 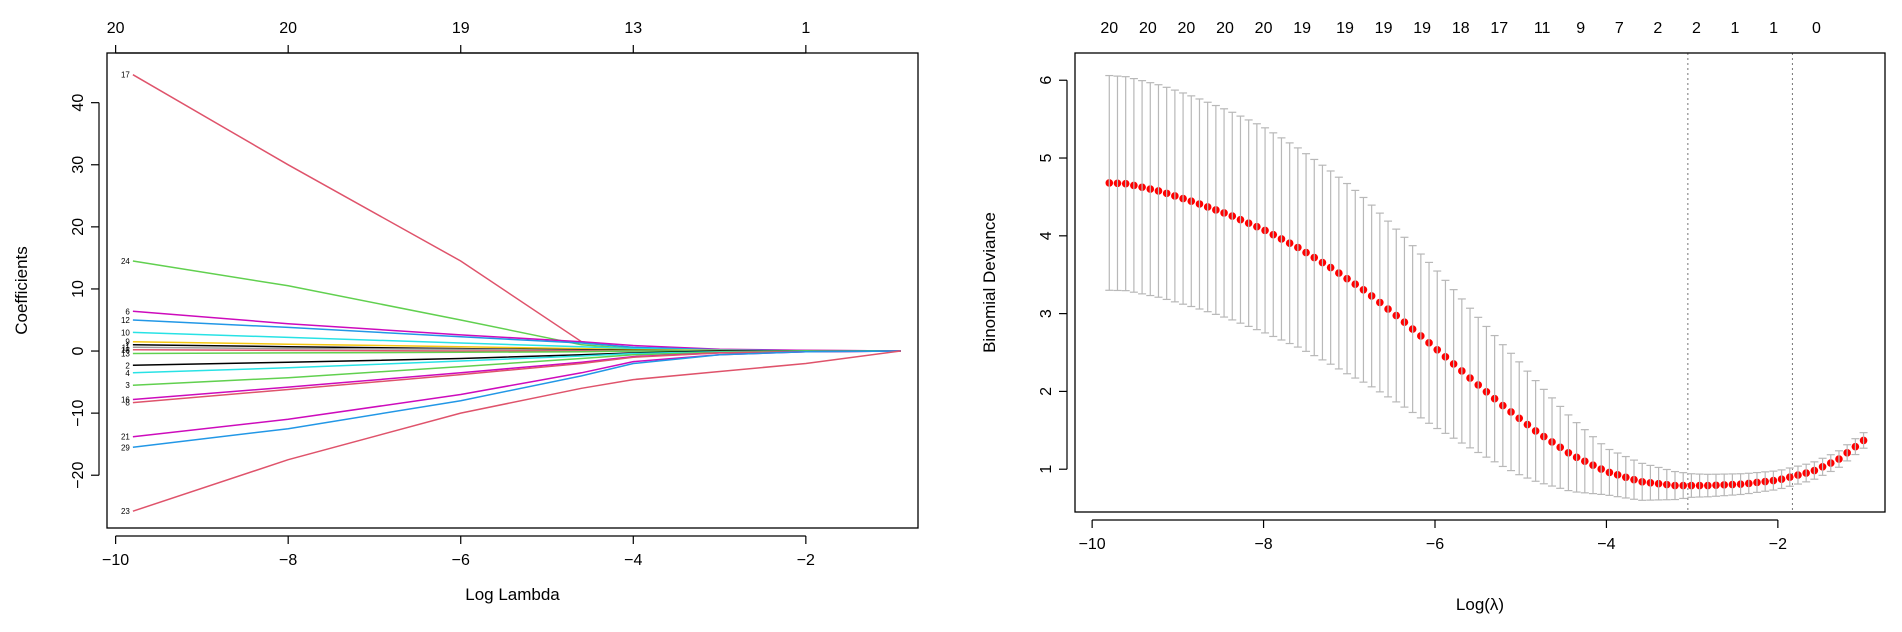 I want to click on cv-y-tick-label: 5, so click(x=1046, y=157).